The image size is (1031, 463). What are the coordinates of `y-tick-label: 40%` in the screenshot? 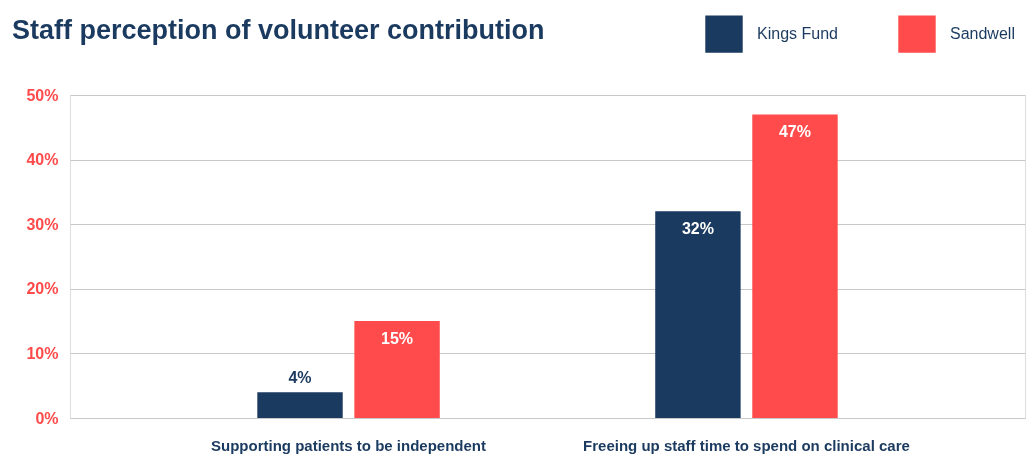 It's located at (42, 160).